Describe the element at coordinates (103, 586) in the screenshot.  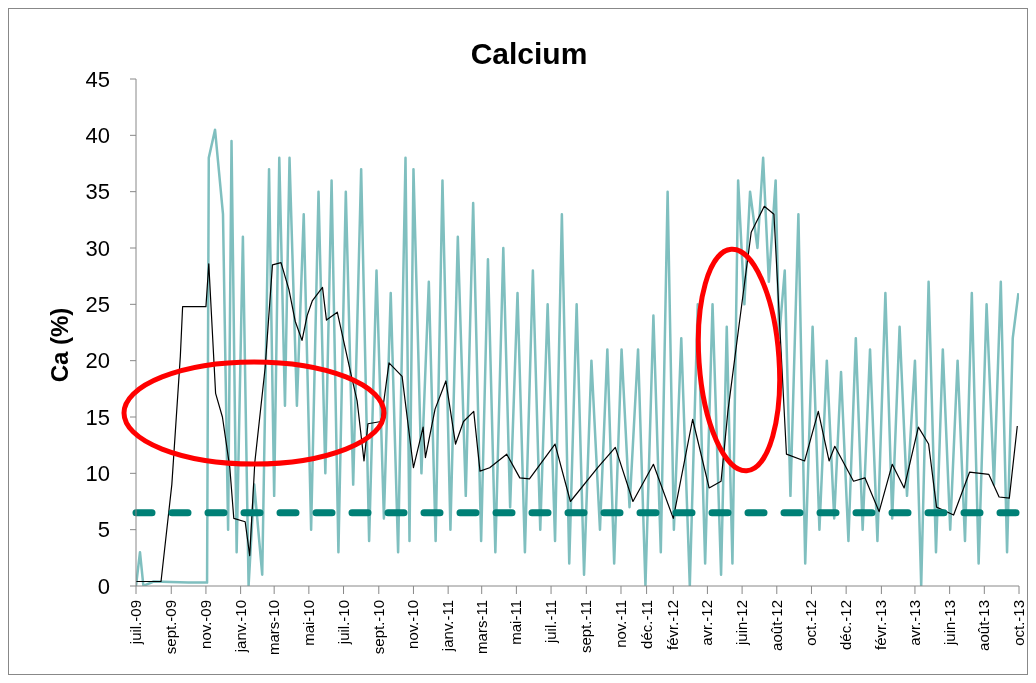
I see `y-tick-label: 0` at that location.